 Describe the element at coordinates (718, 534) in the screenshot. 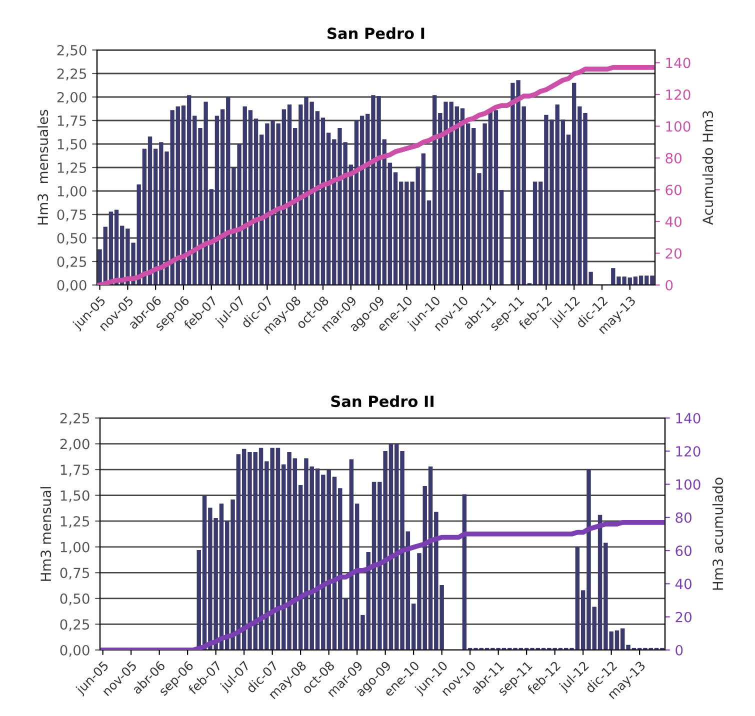

I see `y2-axis-title: Hm3 acumulado` at that location.